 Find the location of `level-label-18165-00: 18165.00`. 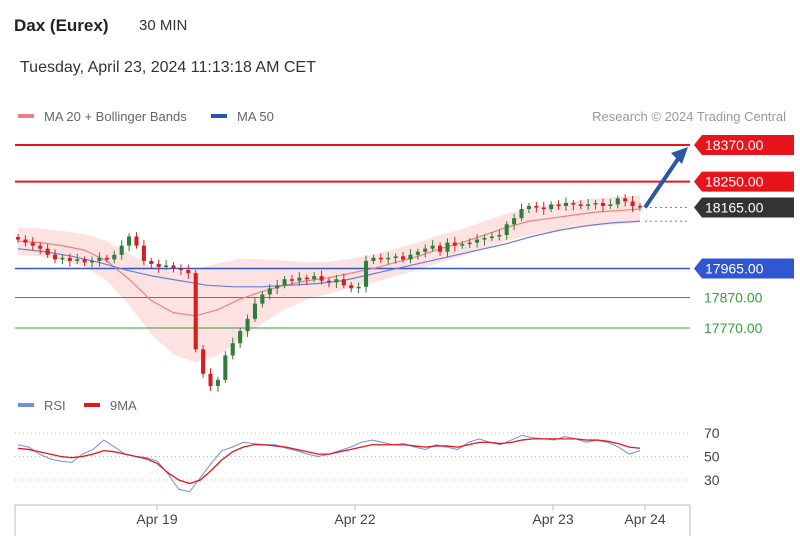

level-label-18165-00: 18165.00 is located at coordinates (734, 208).